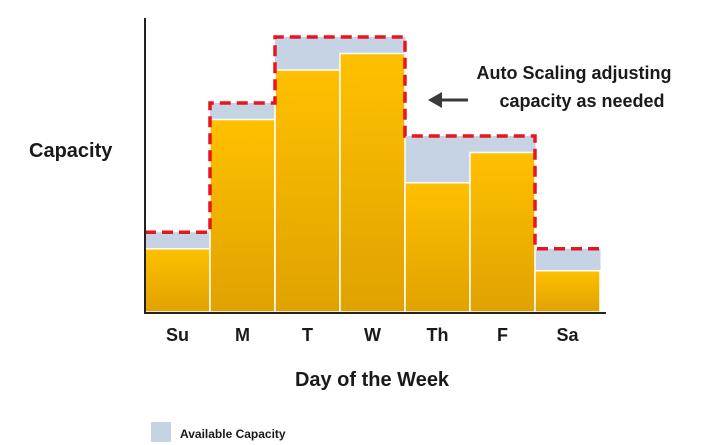 This screenshot has height=445, width=721. Describe the element at coordinates (177, 335) in the screenshot. I see `x-tick-label: Su` at that location.